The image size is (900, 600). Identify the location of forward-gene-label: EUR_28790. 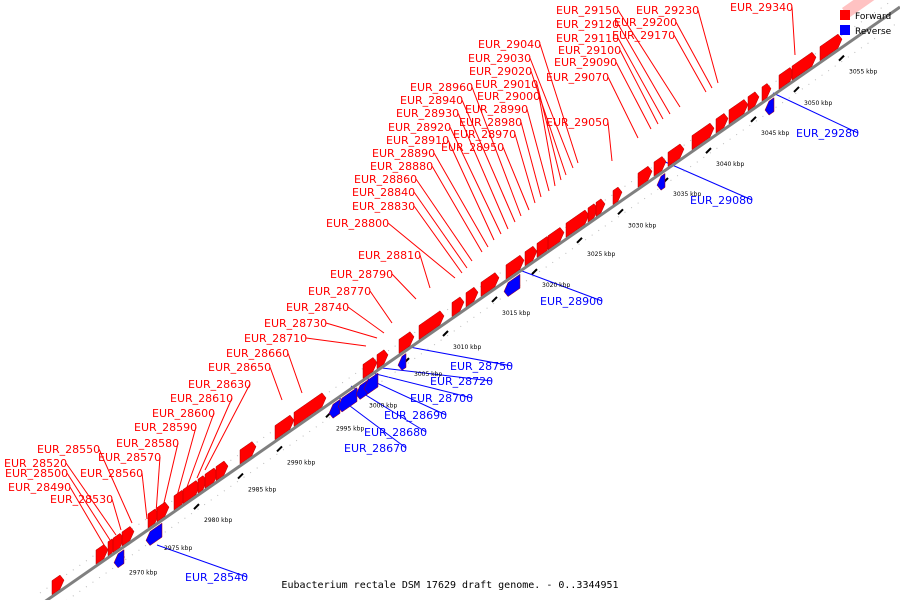
(361, 274).